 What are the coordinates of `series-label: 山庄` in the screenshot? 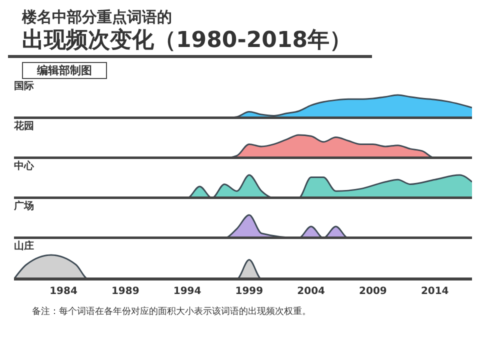 It's located at (24, 246).